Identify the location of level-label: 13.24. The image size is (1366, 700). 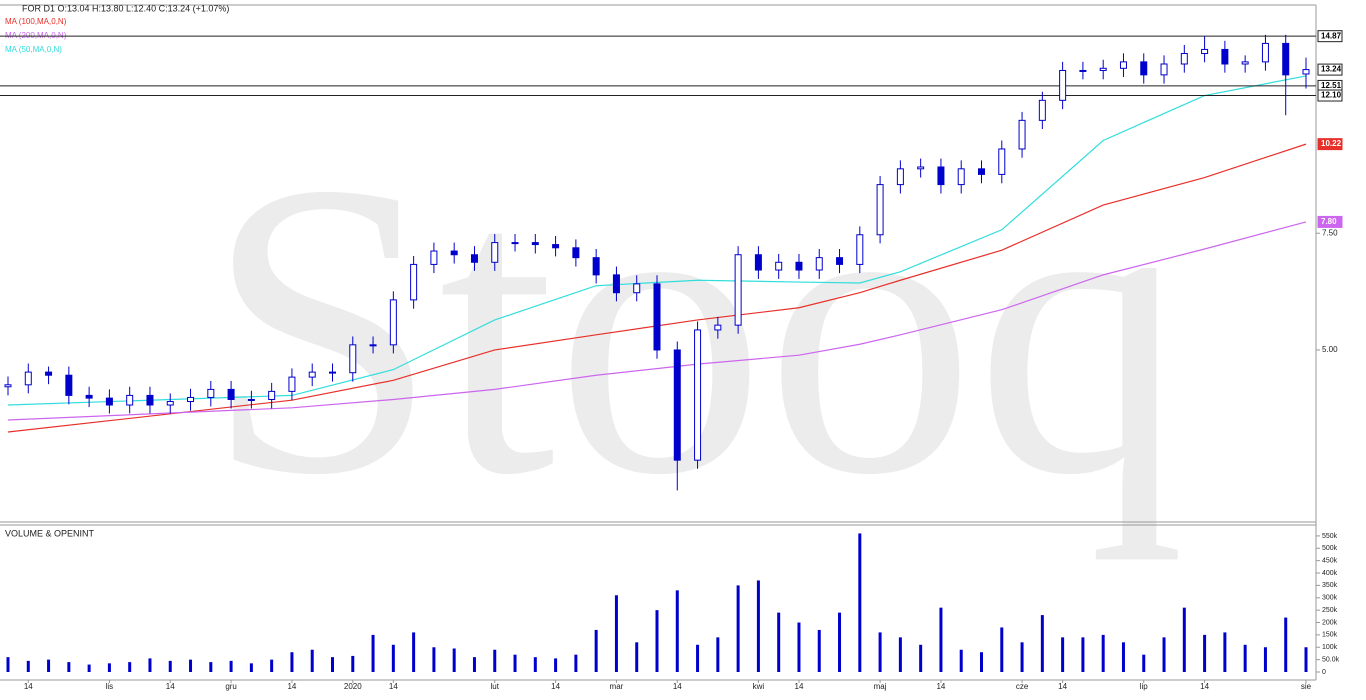
(1331, 69).